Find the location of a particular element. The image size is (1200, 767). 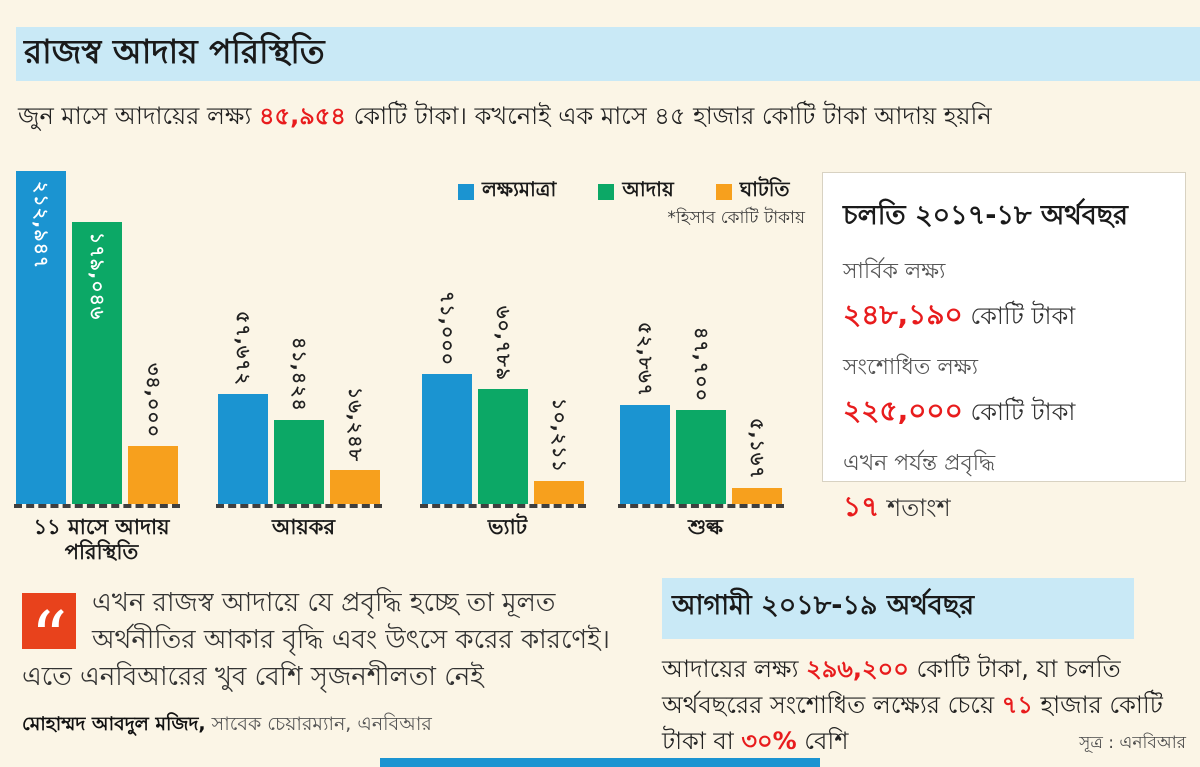

bar-value-label: ১০,২১১ is located at coordinates (559, 435).